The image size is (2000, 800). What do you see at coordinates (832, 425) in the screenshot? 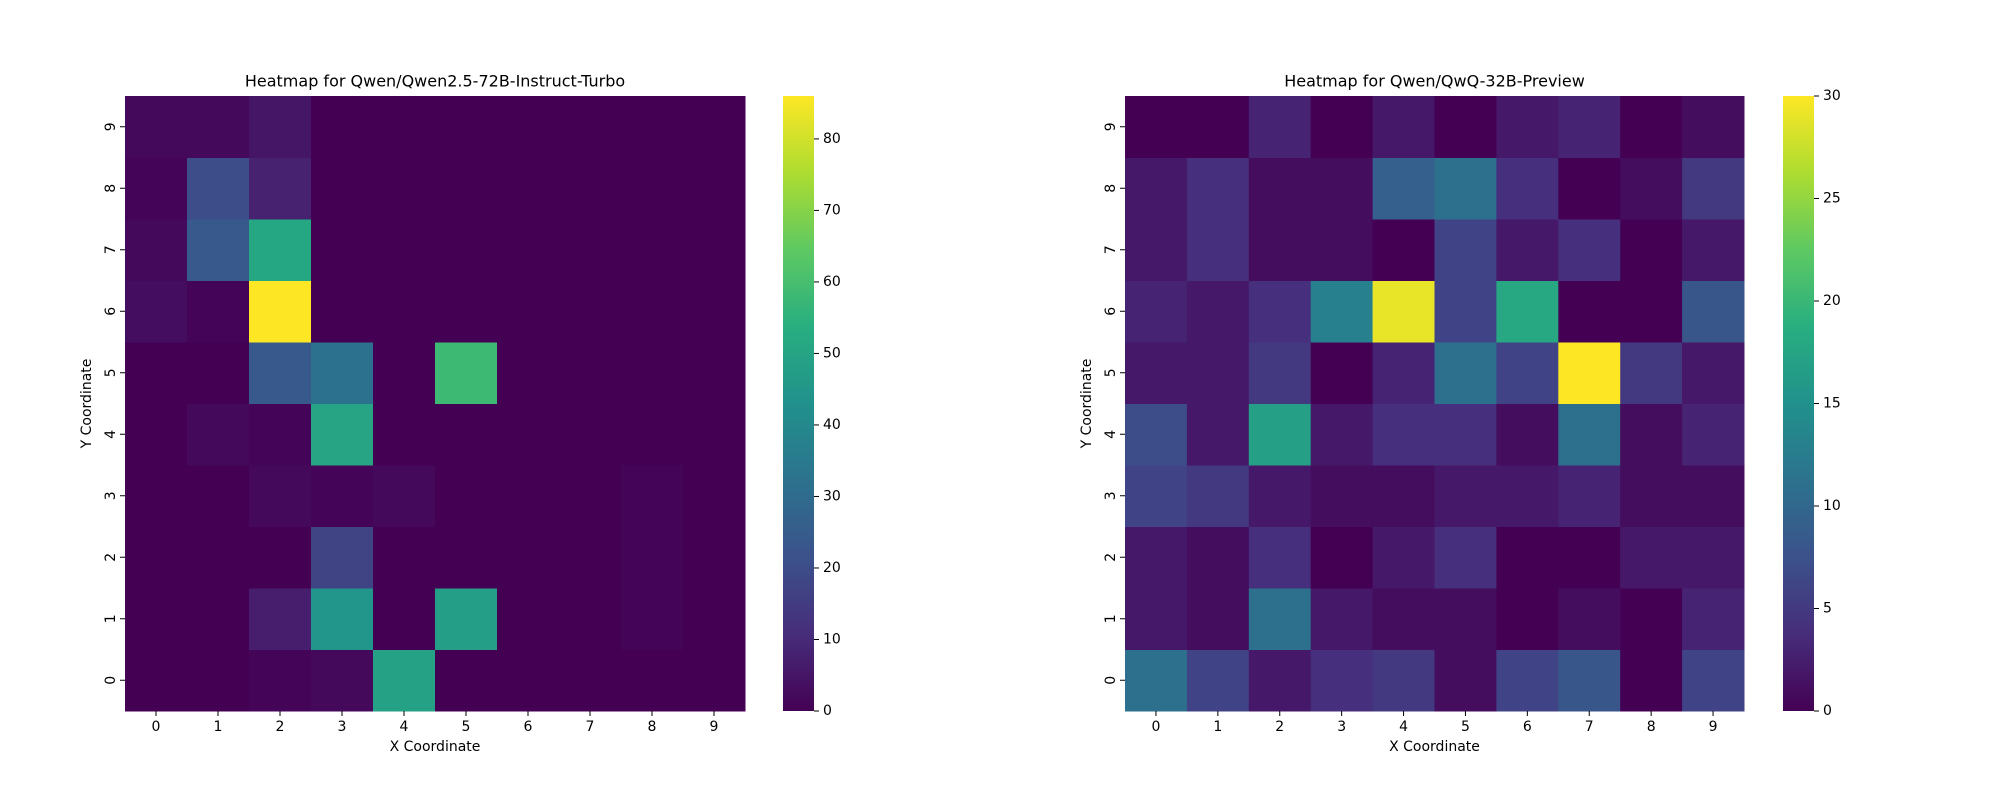
I see `colorbar-tick-label: 40` at bounding box center [832, 425].